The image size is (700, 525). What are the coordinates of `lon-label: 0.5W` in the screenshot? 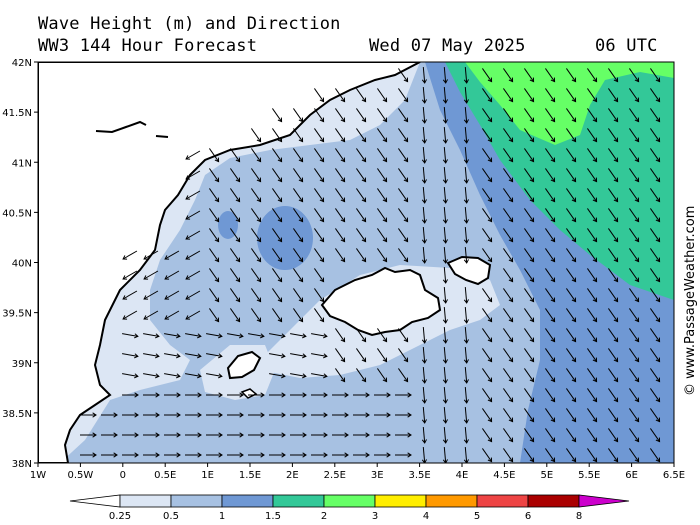 It's located at (81, 475).